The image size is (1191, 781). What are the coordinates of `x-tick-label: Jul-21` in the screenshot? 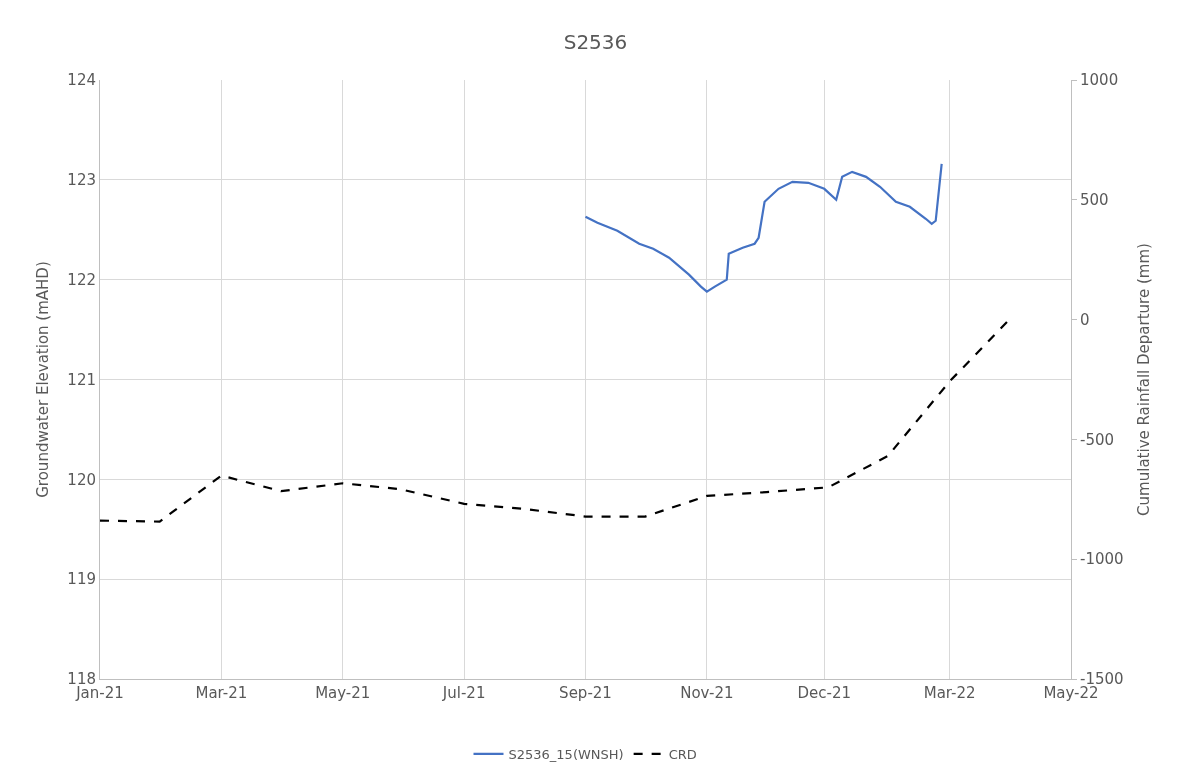 It's located at (463, 693).